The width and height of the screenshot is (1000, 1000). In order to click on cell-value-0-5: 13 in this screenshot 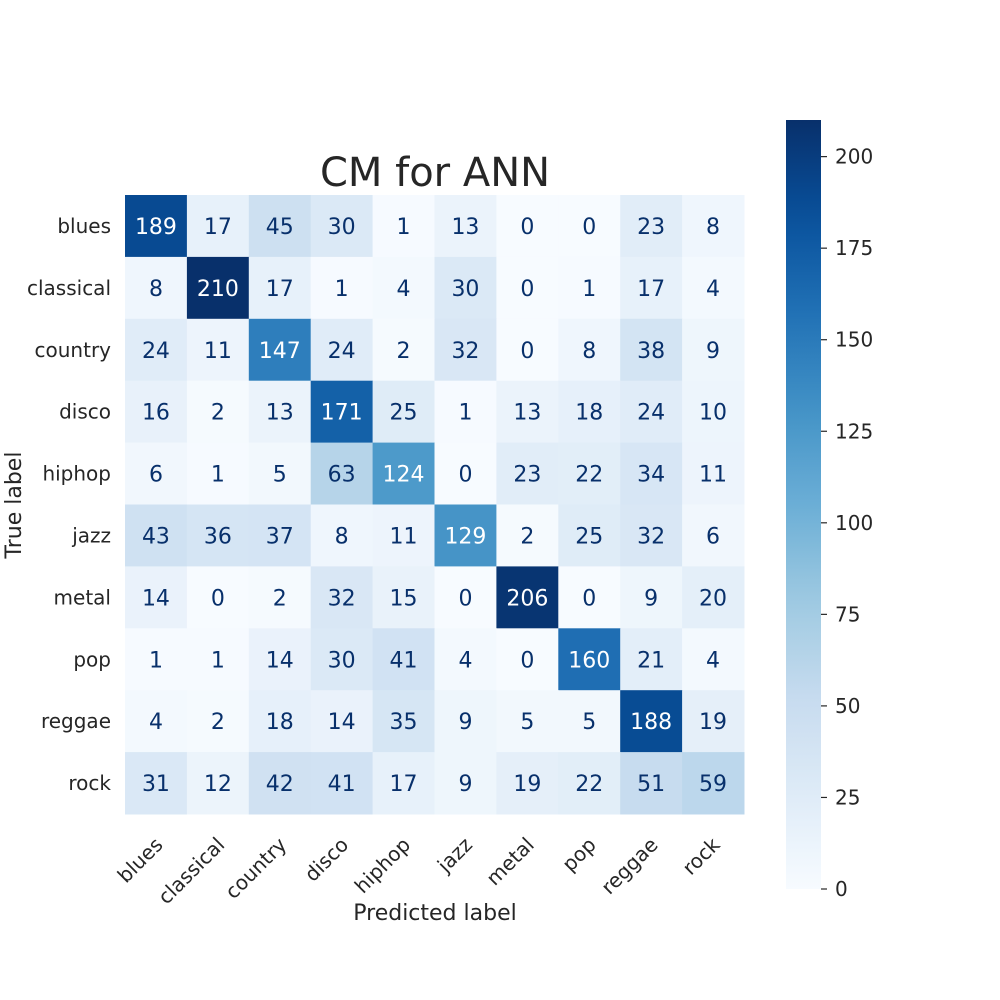, I will do `click(465, 227)`.